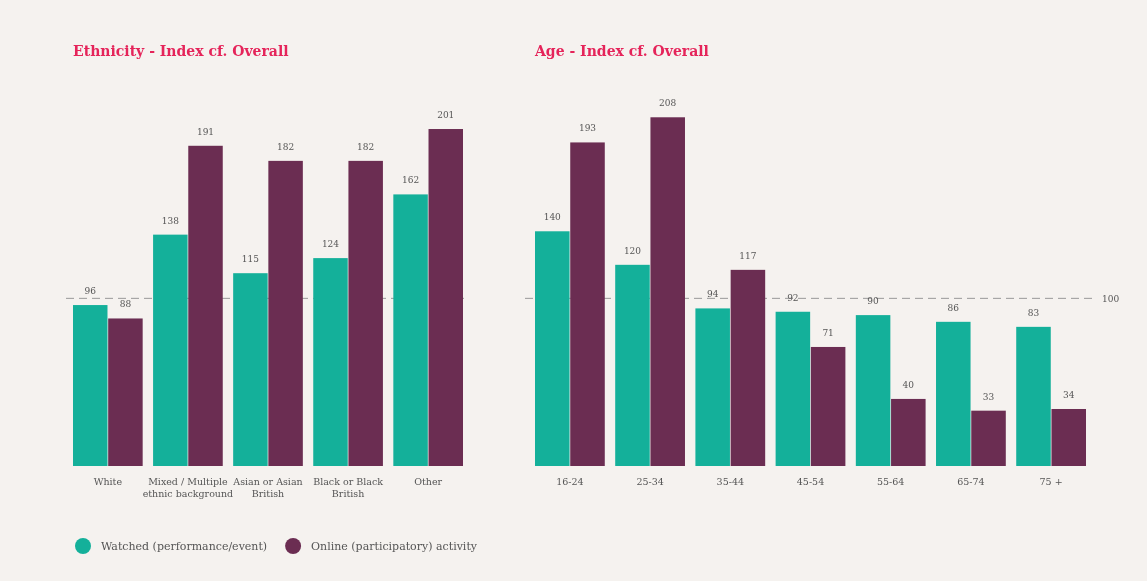 The image size is (1147, 581). What do you see at coordinates (108, 481) in the screenshot?
I see `x-tick-label: White` at bounding box center [108, 481].